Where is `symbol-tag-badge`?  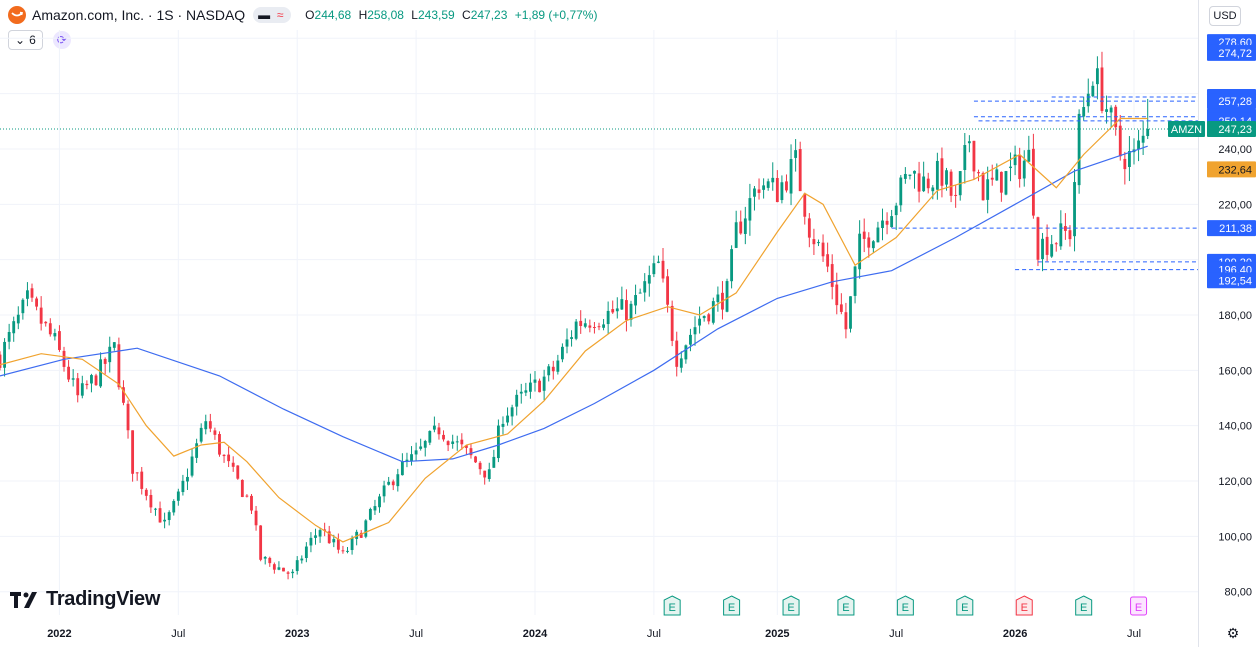 symbol-tag-badge is located at coordinates (1186, 128).